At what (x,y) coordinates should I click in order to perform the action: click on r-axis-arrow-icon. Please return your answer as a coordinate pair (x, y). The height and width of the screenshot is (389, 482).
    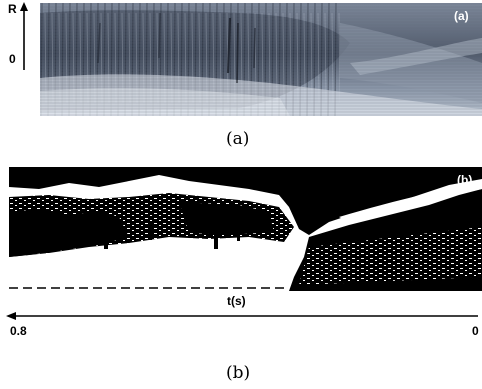
    Looking at the image, I should click on (24, 36).